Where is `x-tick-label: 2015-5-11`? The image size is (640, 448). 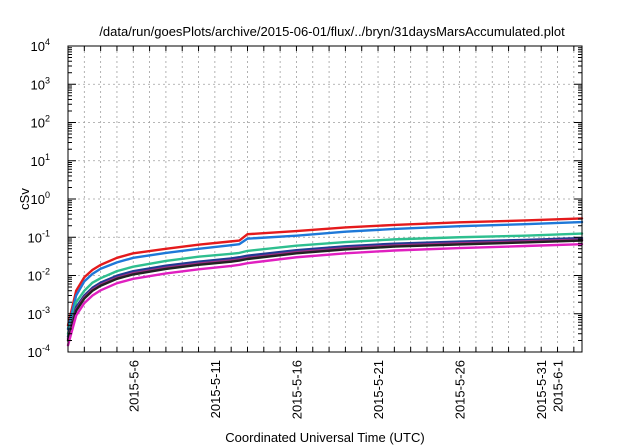 x-tick-label: 2015-5-11 is located at coordinates (215, 389).